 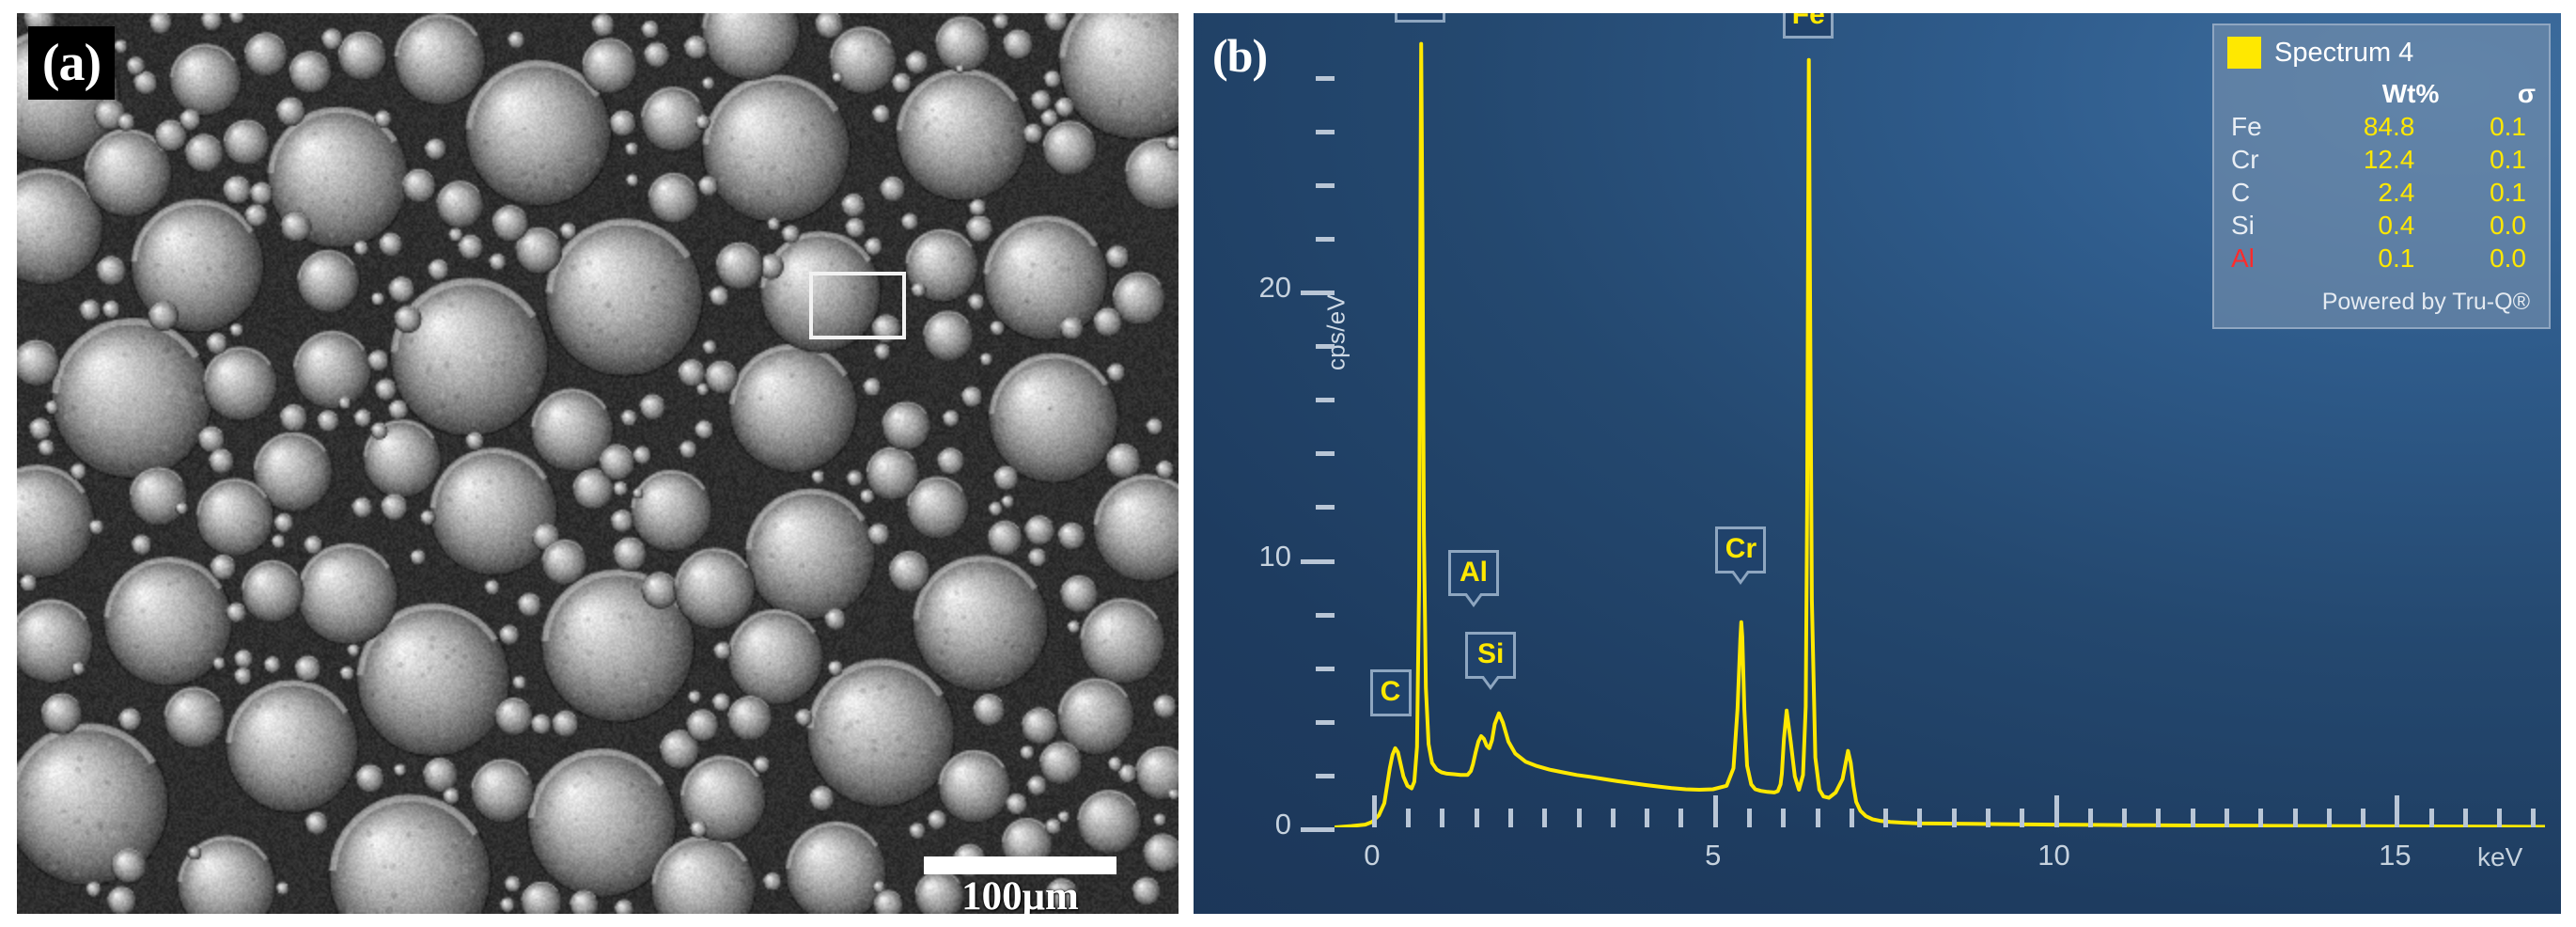 I want to click on peak-label-text: Al, so click(x=1474, y=572).